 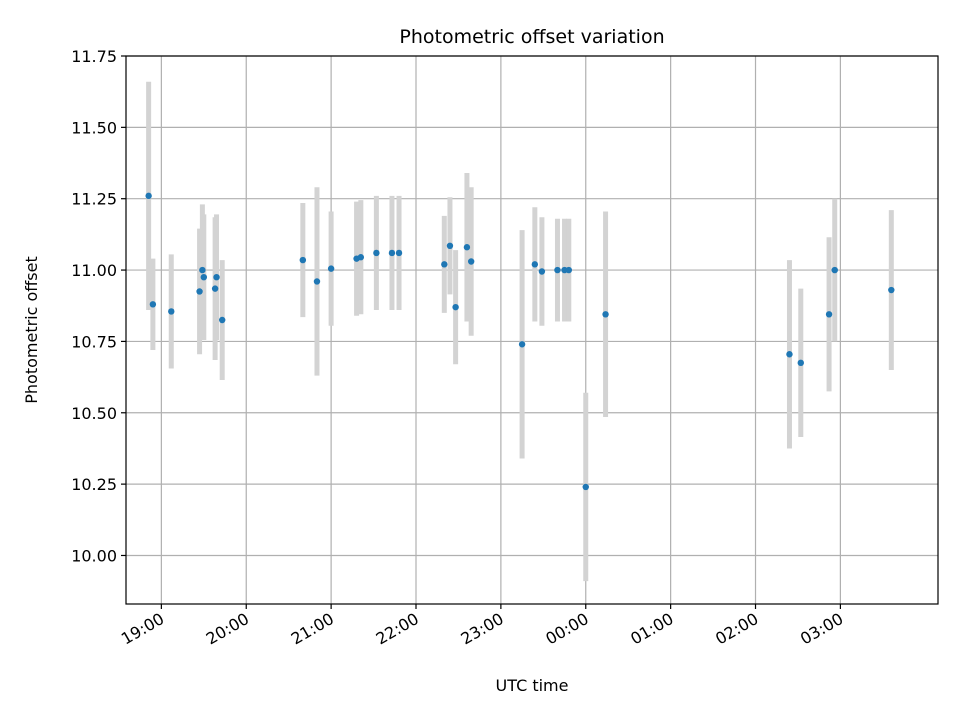 What do you see at coordinates (94, 127) in the screenshot?
I see `y-tick-label: 11.50` at bounding box center [94, 127].